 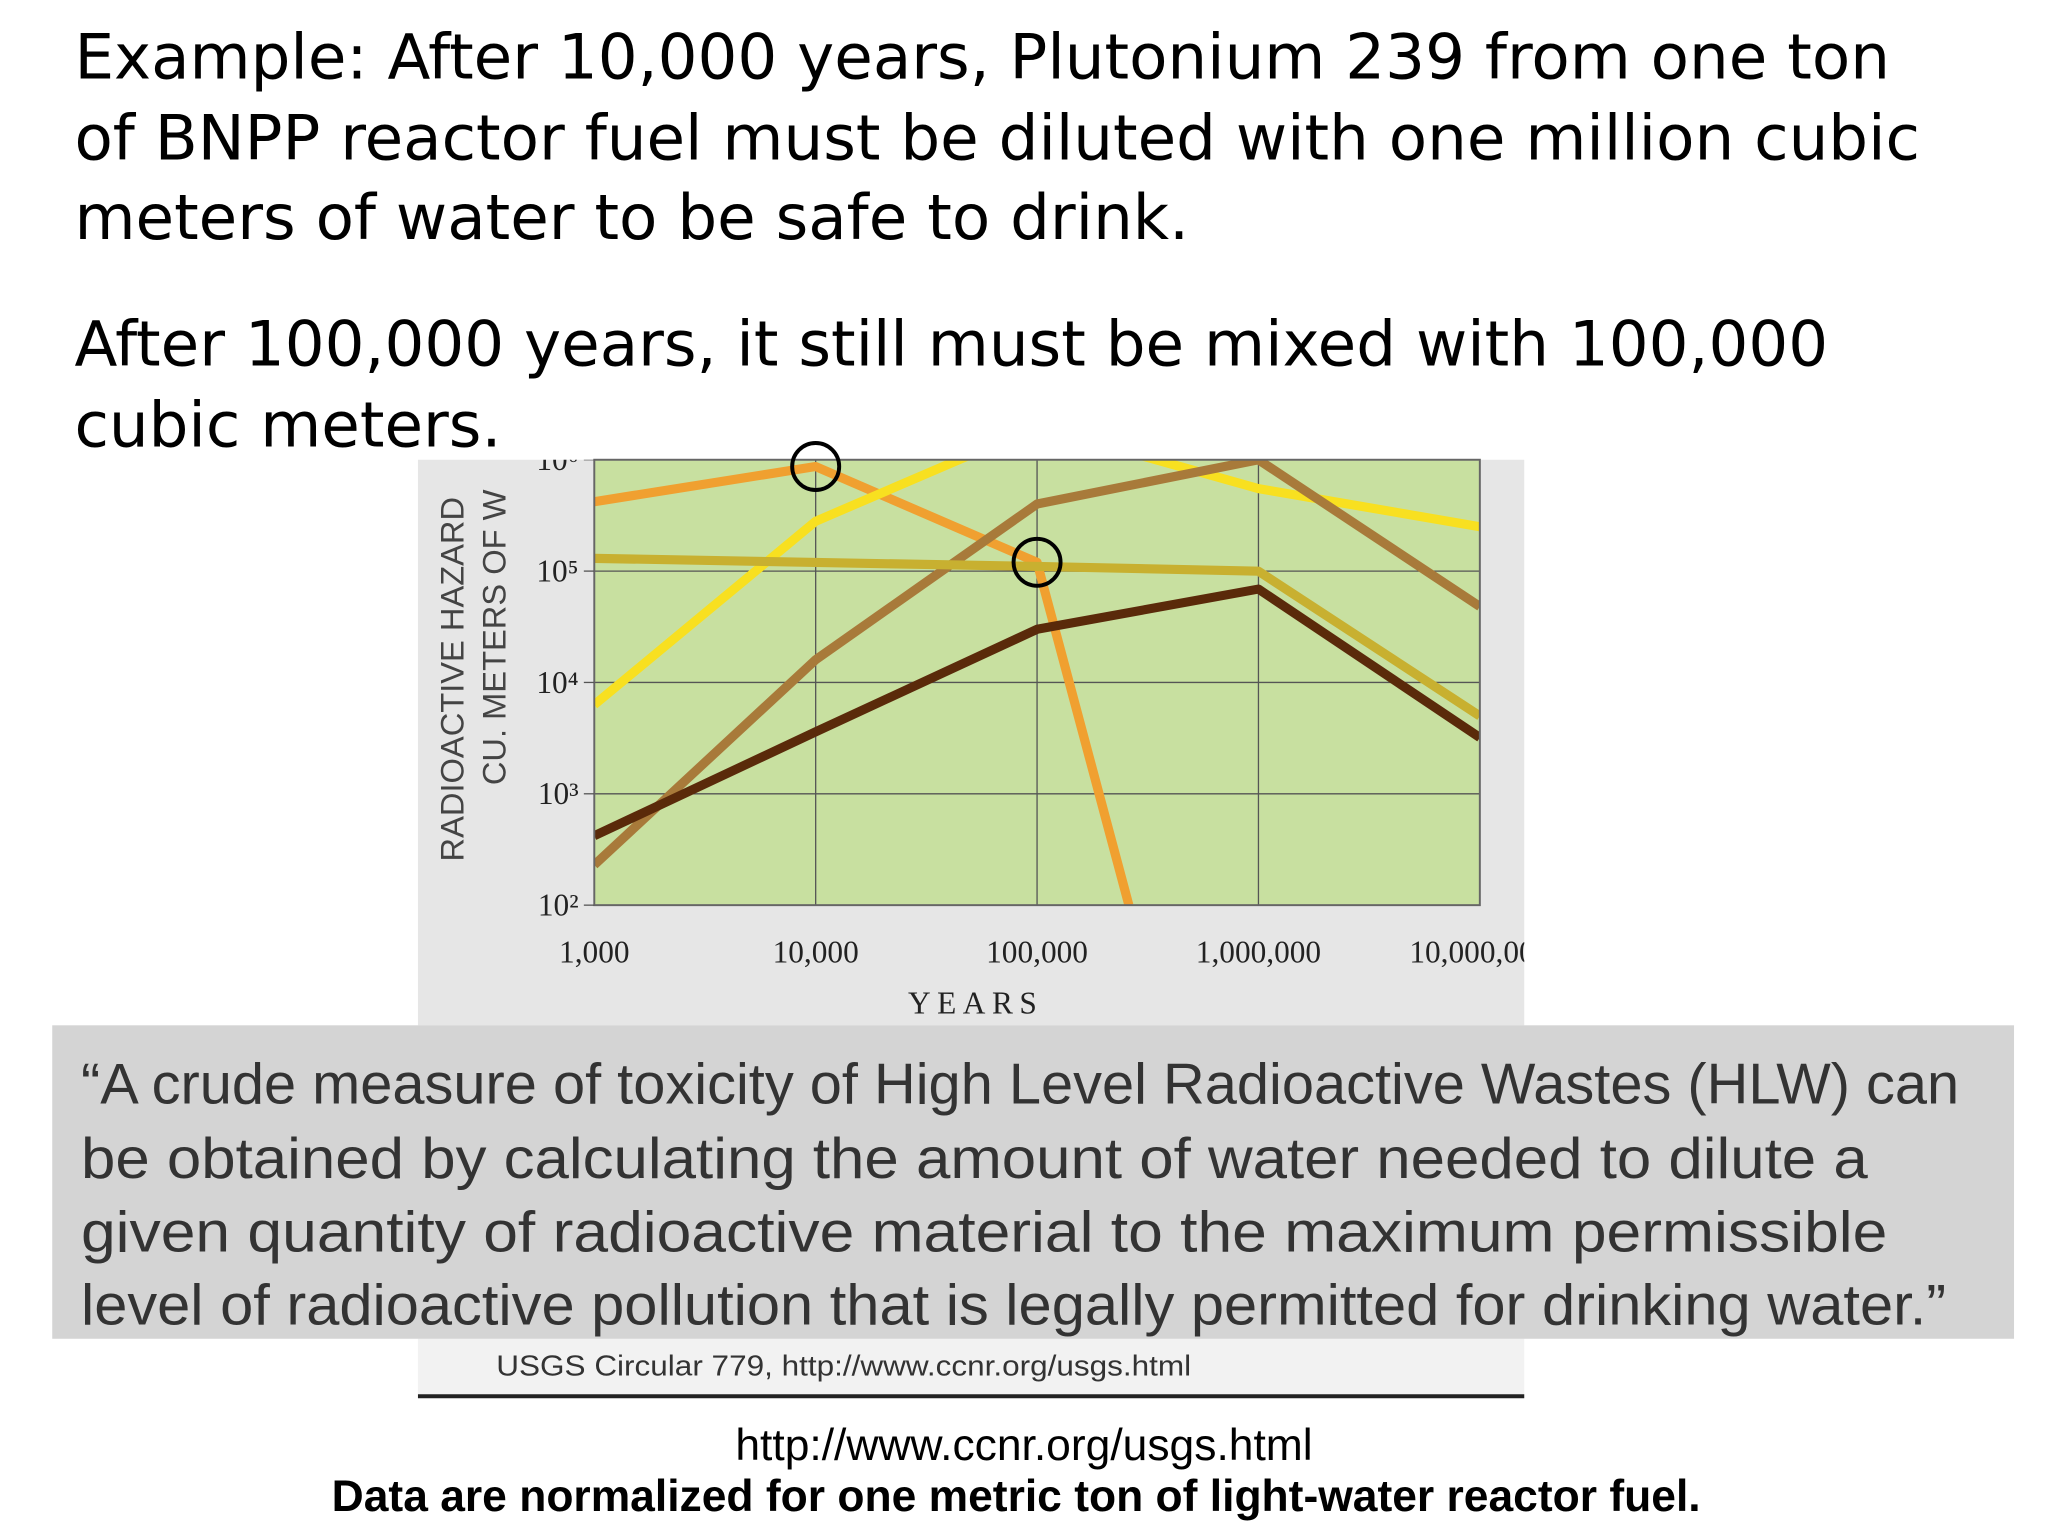 What do you see at coordinates (816, 952) in the screenshot?
I see `x-tick-label: 10,000` at bounding box center [816, 952].